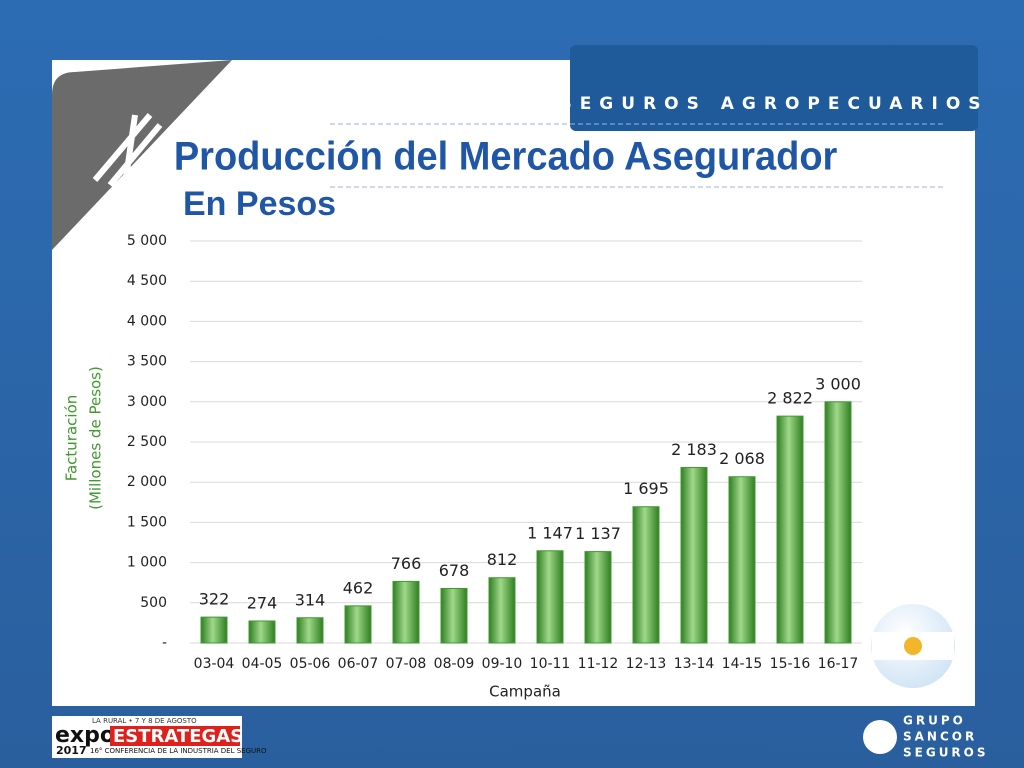 The width and height of the screenshot is (1024, 768). What do you see at coordinates (262, 664) in the screenshot?
I see `x-tick-label: 04-05` at bounding box center [262, 664].